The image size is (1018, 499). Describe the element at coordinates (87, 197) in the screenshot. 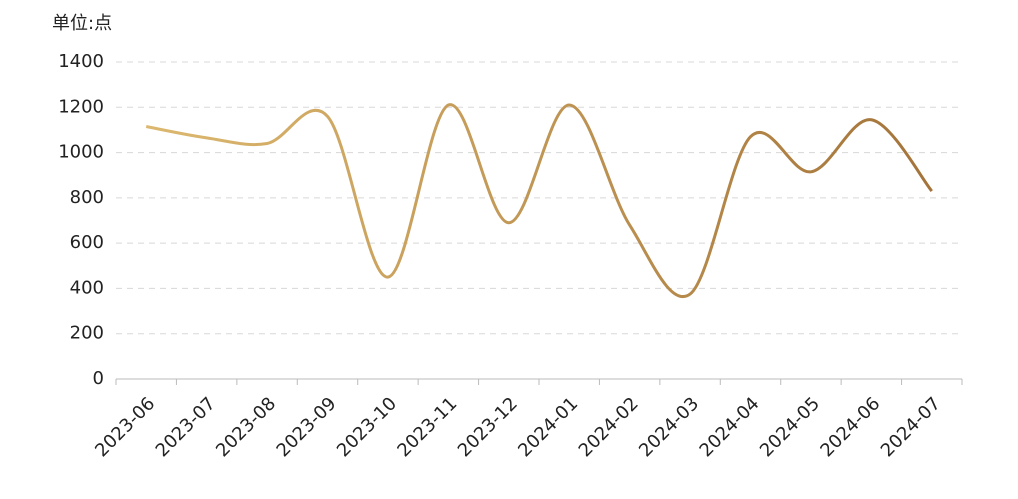

I see `y-tick-label: 800` at that location.